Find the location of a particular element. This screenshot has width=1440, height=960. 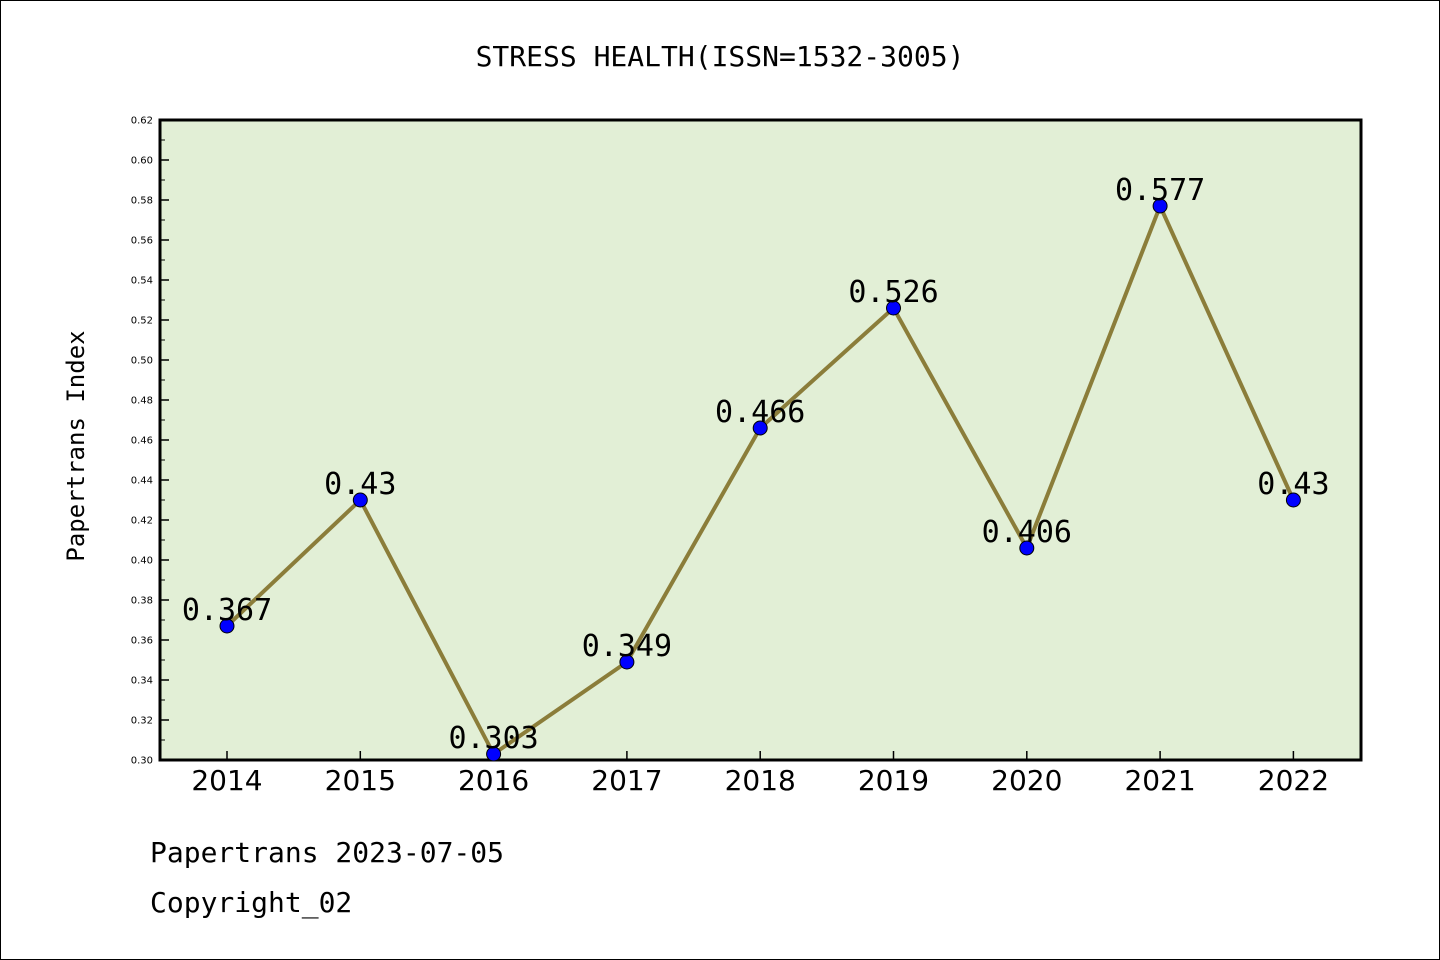

y-tick-label: 0.42 is located at coordinates (142, 521).